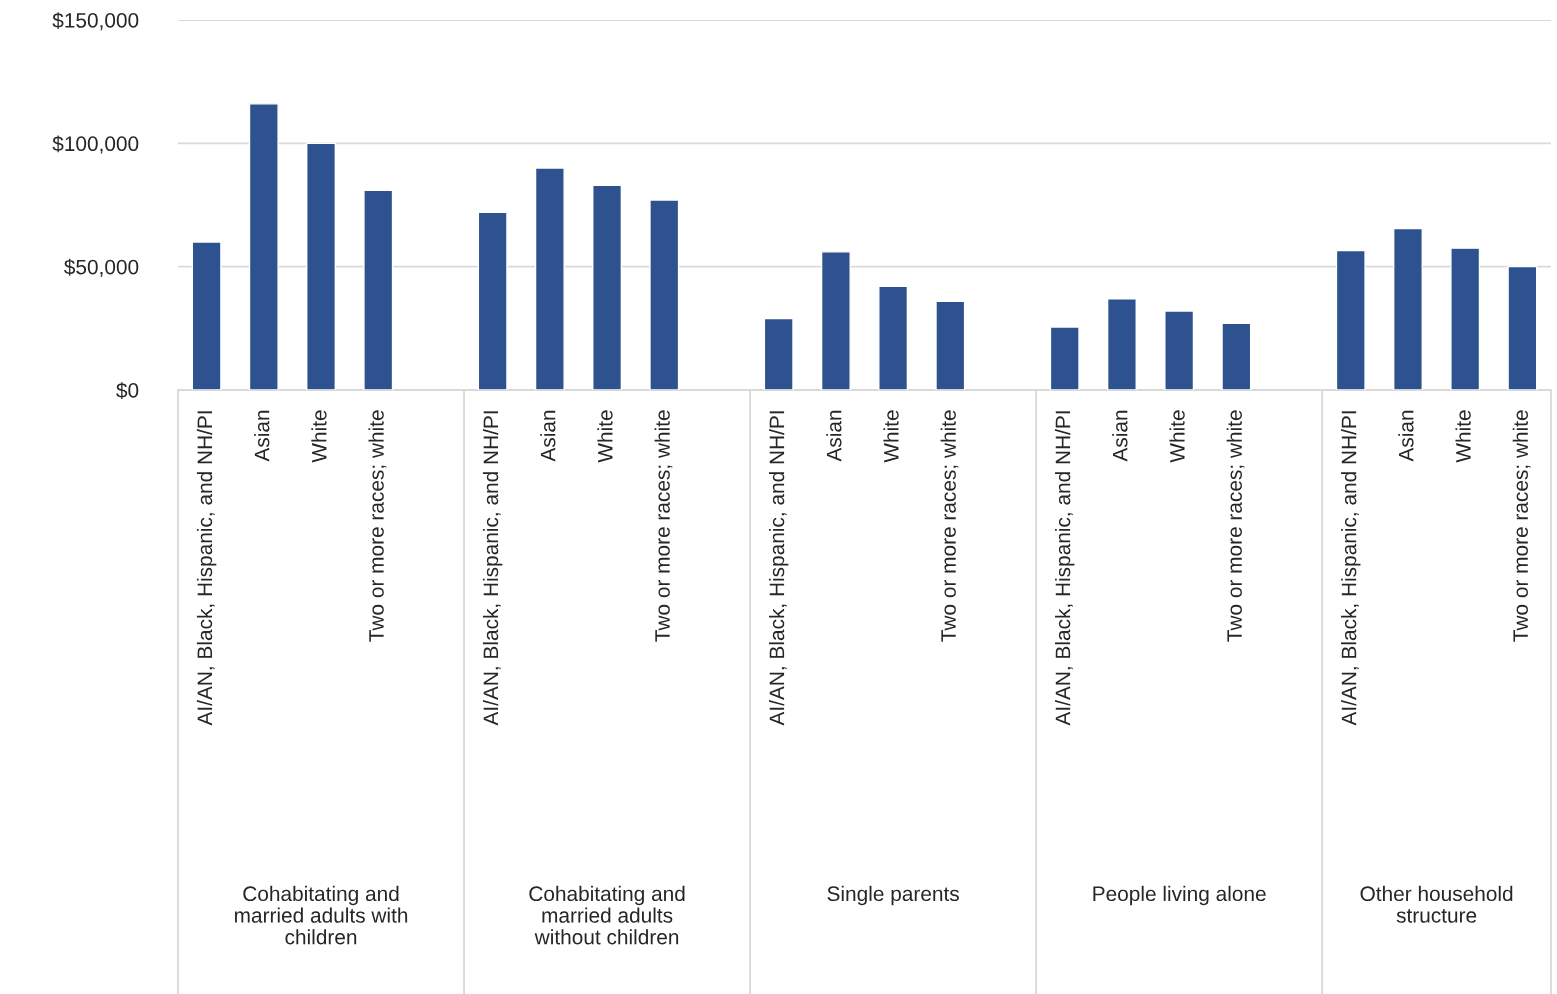 The image size is (1557, 994). Describe the element at coordinates (1436, 904) in the screenshot. I see `text: Other household structure` at that location.